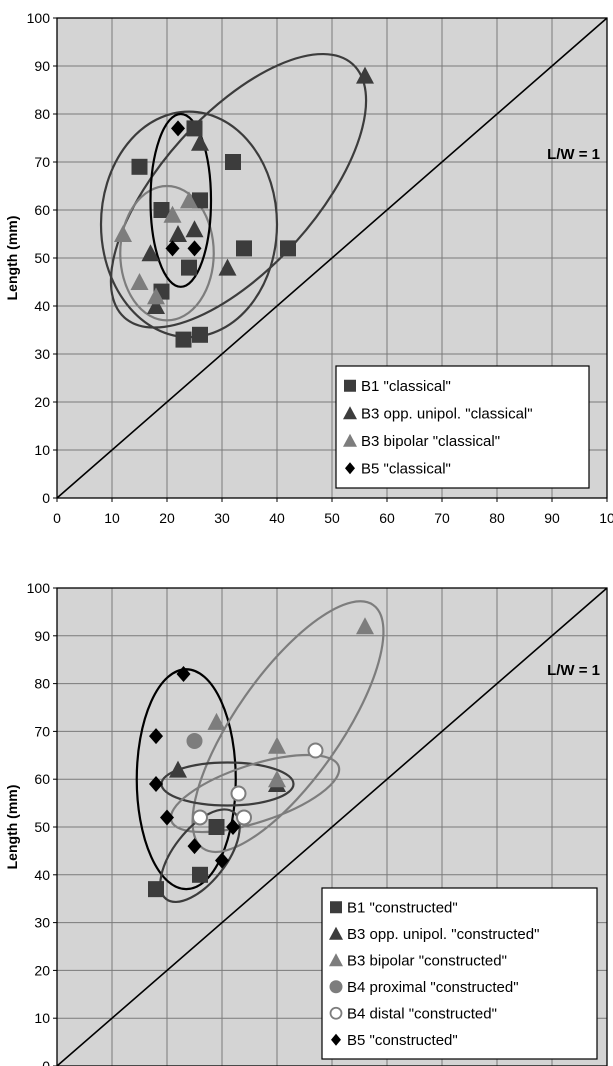  What do you see at coordinates (447, 413) in the screenshot?
I see `legend-label: B3 opp. unipol. "classical"` at bounding box center [447, 413].